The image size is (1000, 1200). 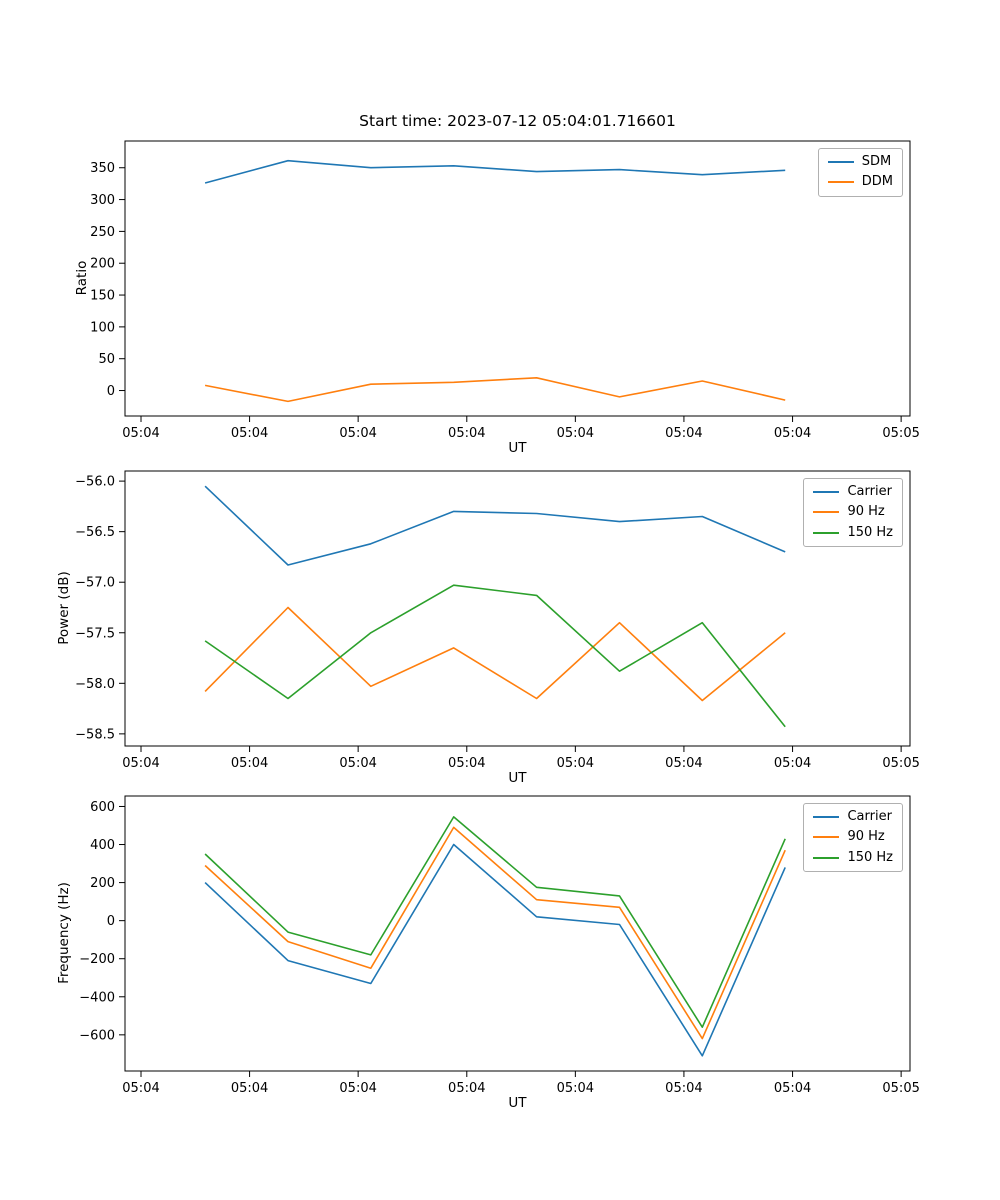 What do you see at coordinates (102, 327) in the screenshot?
I see `y-tick-label: 100` at bounding box center [102, 327].